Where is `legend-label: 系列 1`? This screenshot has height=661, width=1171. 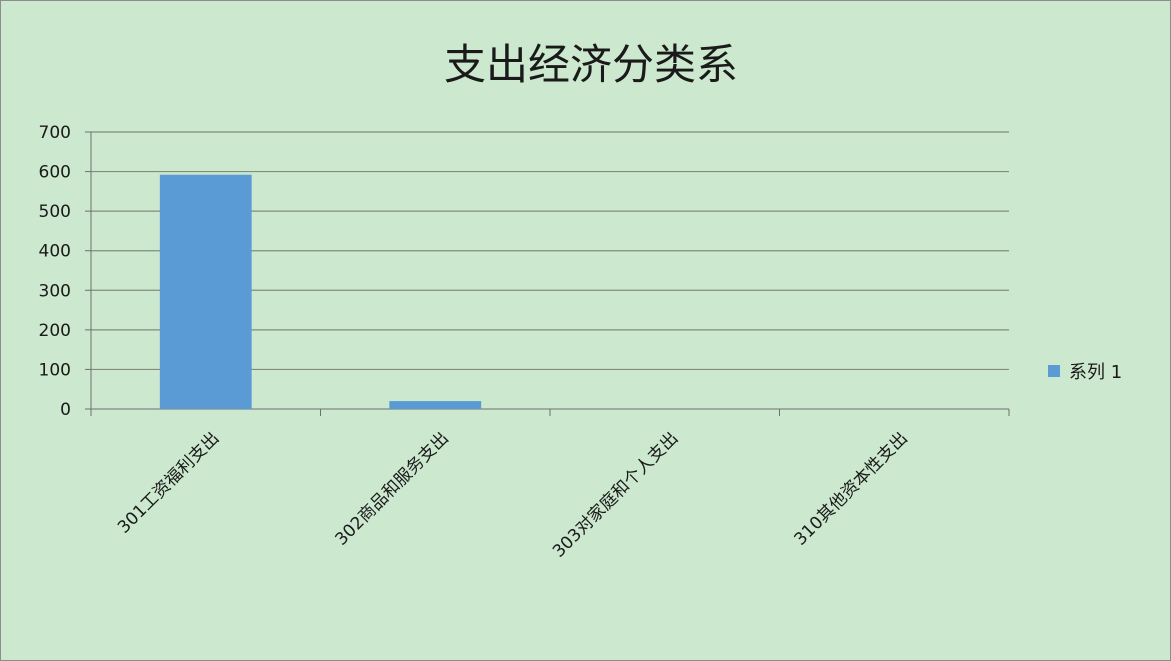 legend-label: 系列 1 is located at coordinates (1095, 372).